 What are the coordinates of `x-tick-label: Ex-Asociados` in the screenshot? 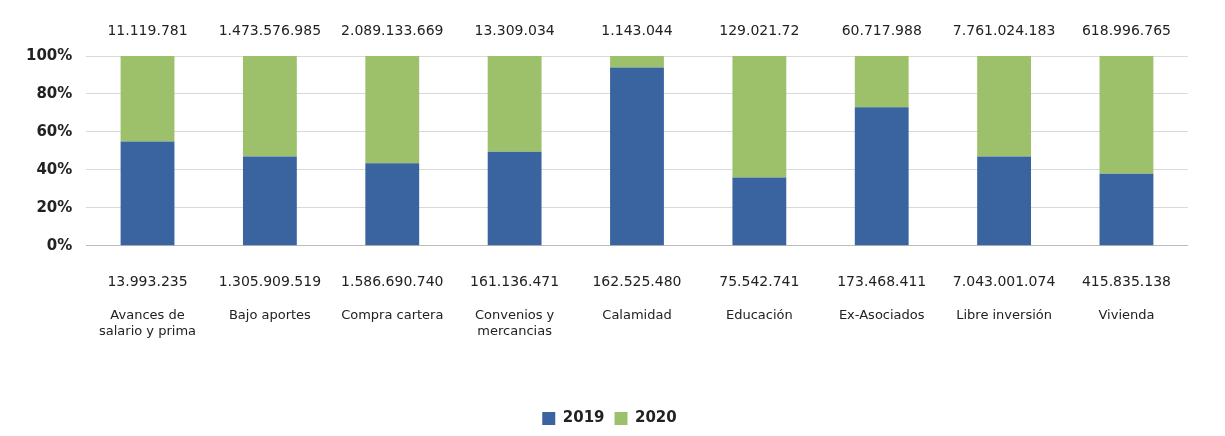 It's located at (881, 314).